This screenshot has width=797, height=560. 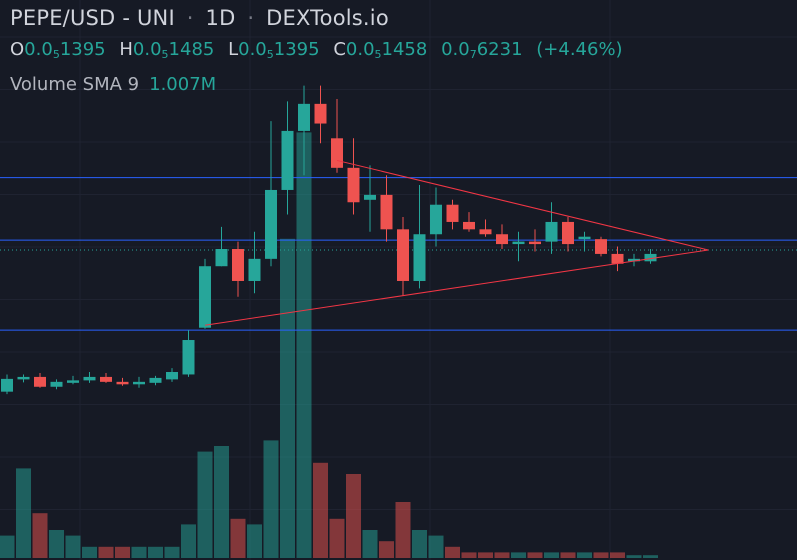 I want to click on triangle-upper-line, so click(x=522, y=205).